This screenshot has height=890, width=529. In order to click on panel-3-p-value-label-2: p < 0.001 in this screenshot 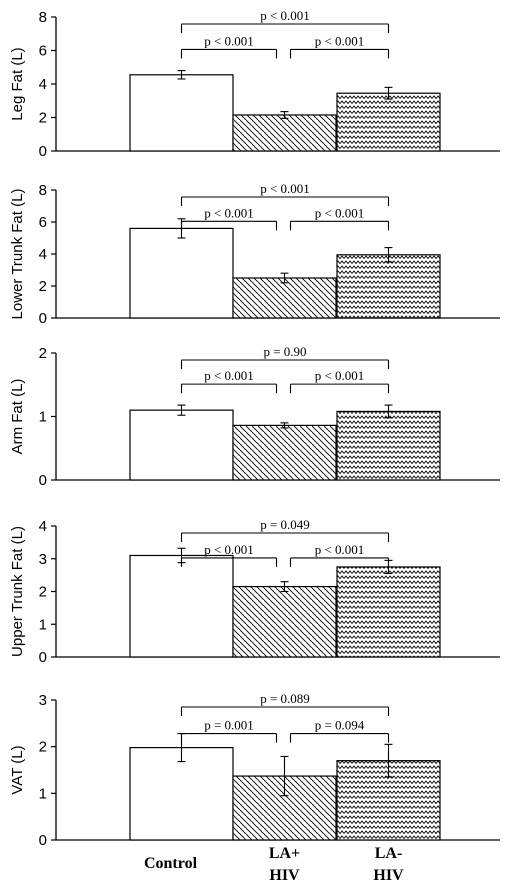, I will do `click(229, 375)`.